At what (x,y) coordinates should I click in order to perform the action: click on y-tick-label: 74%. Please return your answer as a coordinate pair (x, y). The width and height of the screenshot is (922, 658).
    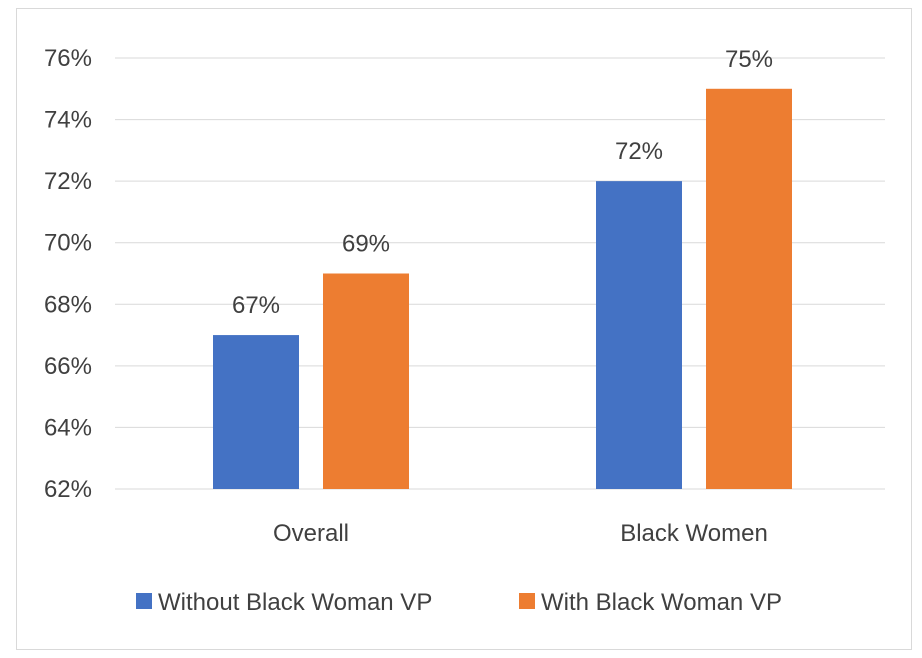
    Looking at the image, I should click on (68, 120).